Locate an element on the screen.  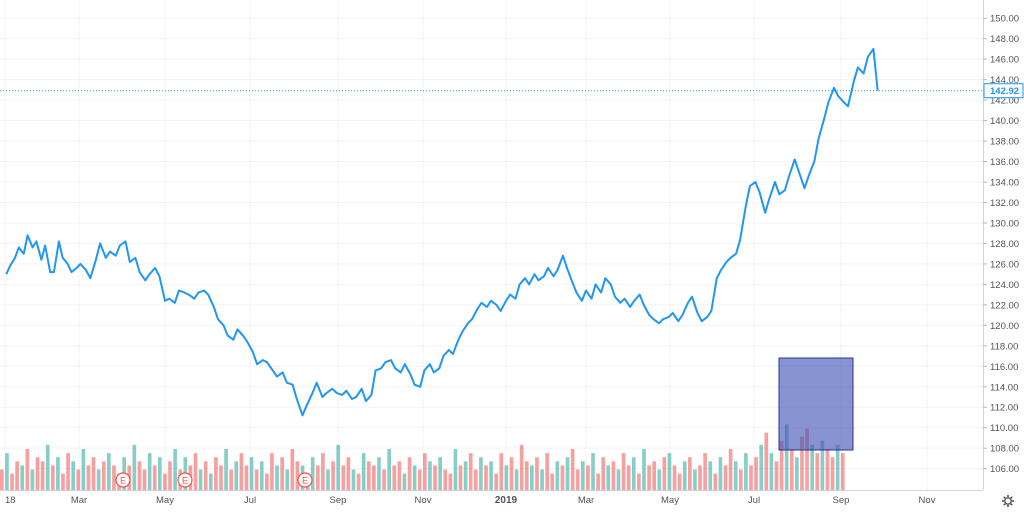
settings-corner is located at coordinates (1003, 501).